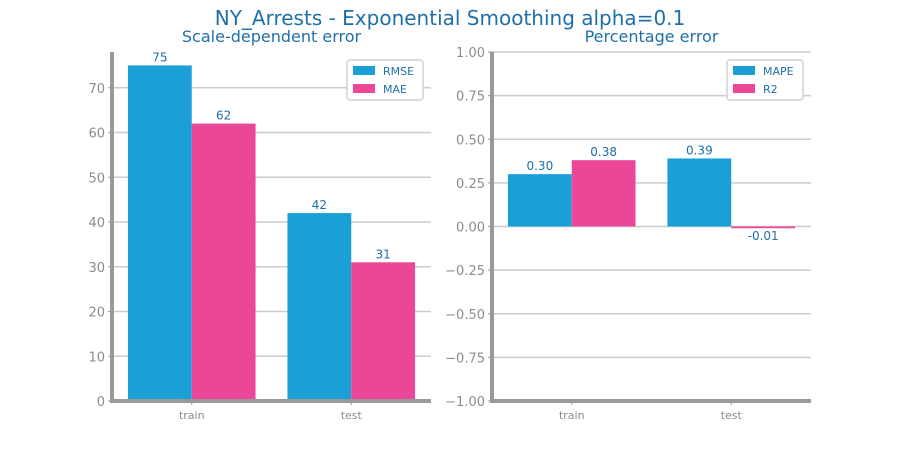 This screenshot has height=454, width=900. I want to click on y-tick-label: 30, so click(96, 268).